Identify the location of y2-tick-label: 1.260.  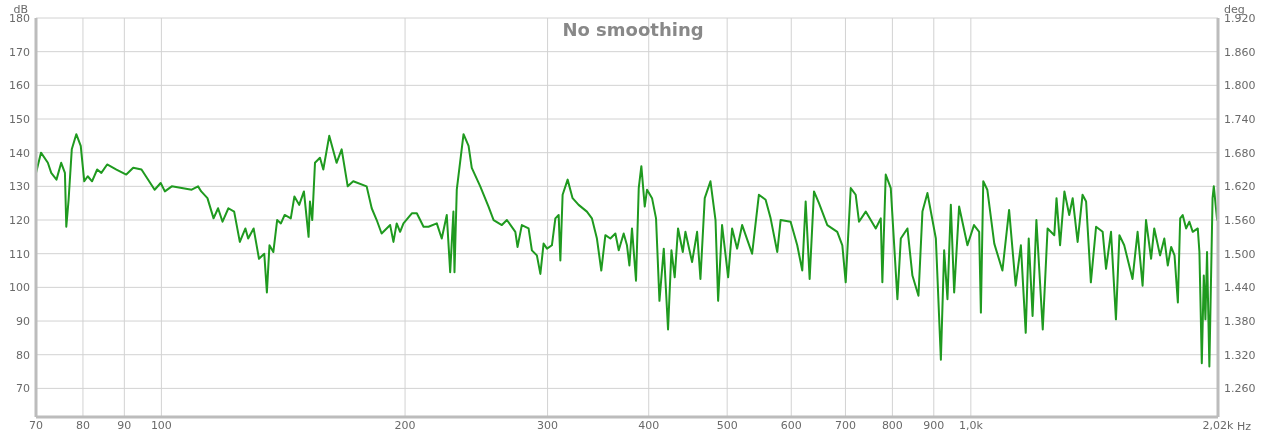
(1240, 389).